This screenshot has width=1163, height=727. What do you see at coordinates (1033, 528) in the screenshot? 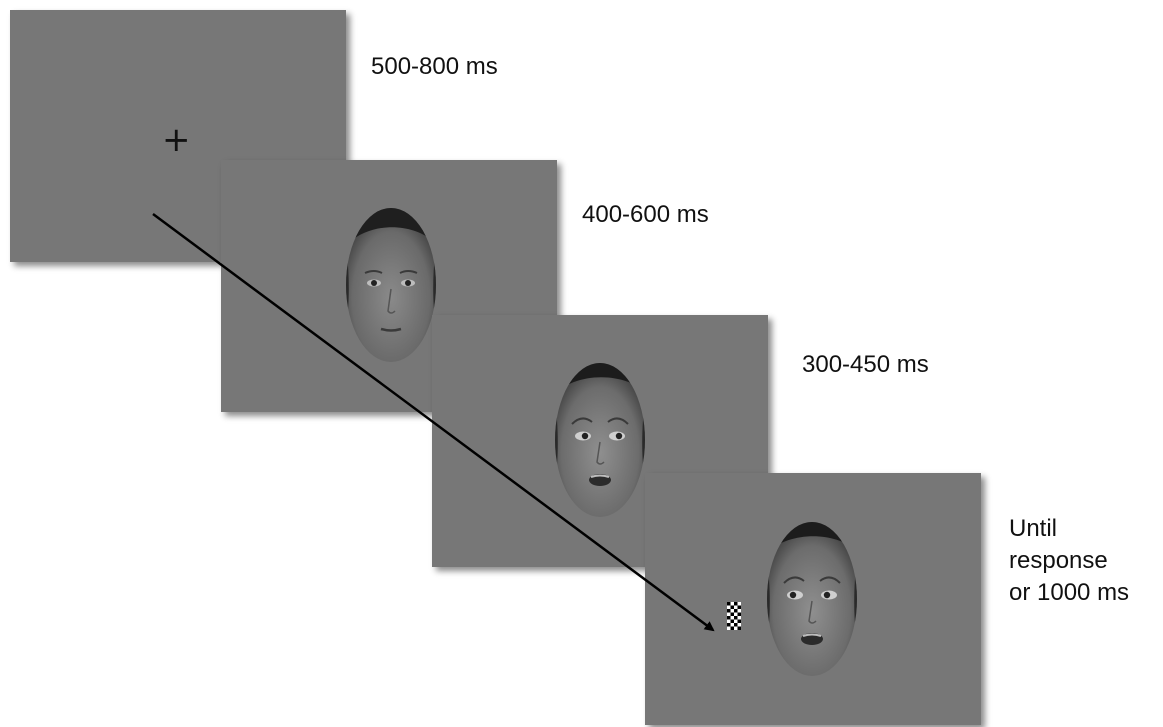
I see `duration-line: Until` at bounding box center [1033, 528].